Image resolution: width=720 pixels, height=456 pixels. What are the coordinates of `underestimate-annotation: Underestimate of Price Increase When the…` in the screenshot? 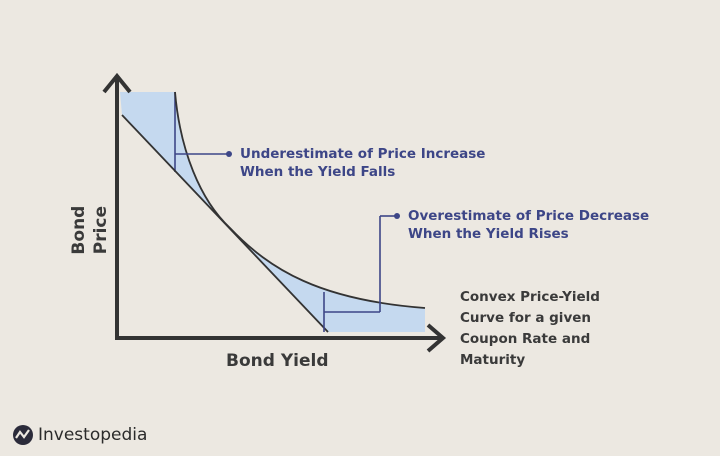 It's located at (362, 163).